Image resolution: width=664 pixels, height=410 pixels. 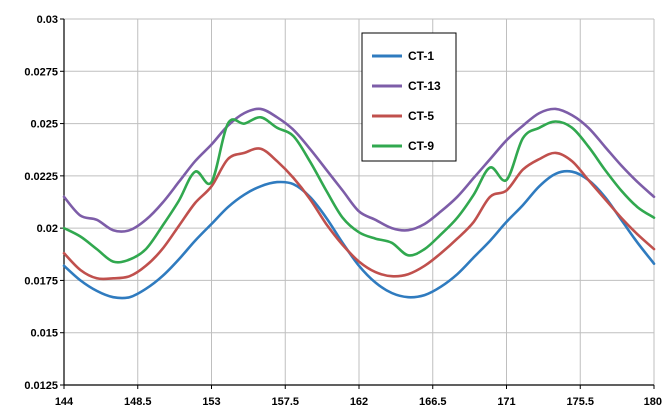 I want to click on legend-label: CT-1, so click(x=421, y=56).